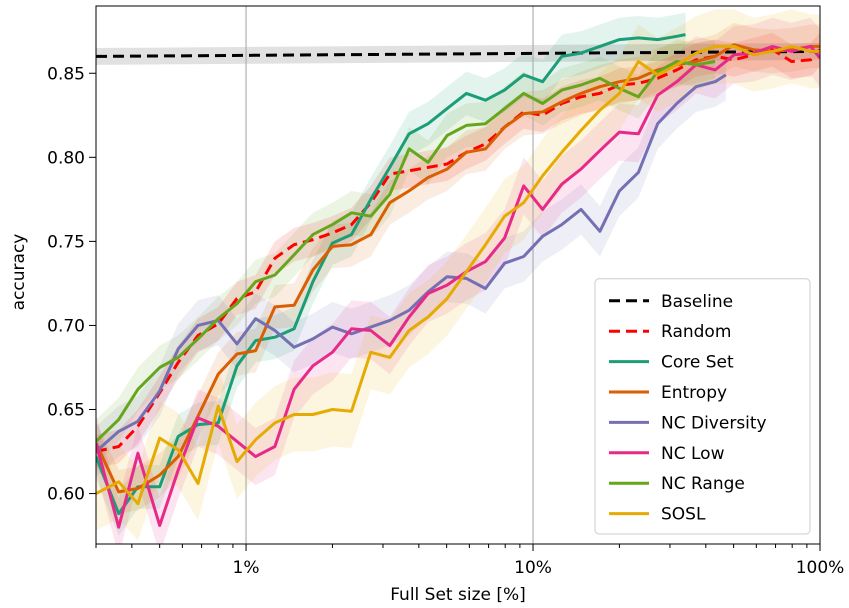 Image resolution: width=849 pixels, height=608 pixels. What do you see at coordinates (533, 568) in the screenshot?
I see `x-tick-label: 10%` at bounding box center [533, 568].